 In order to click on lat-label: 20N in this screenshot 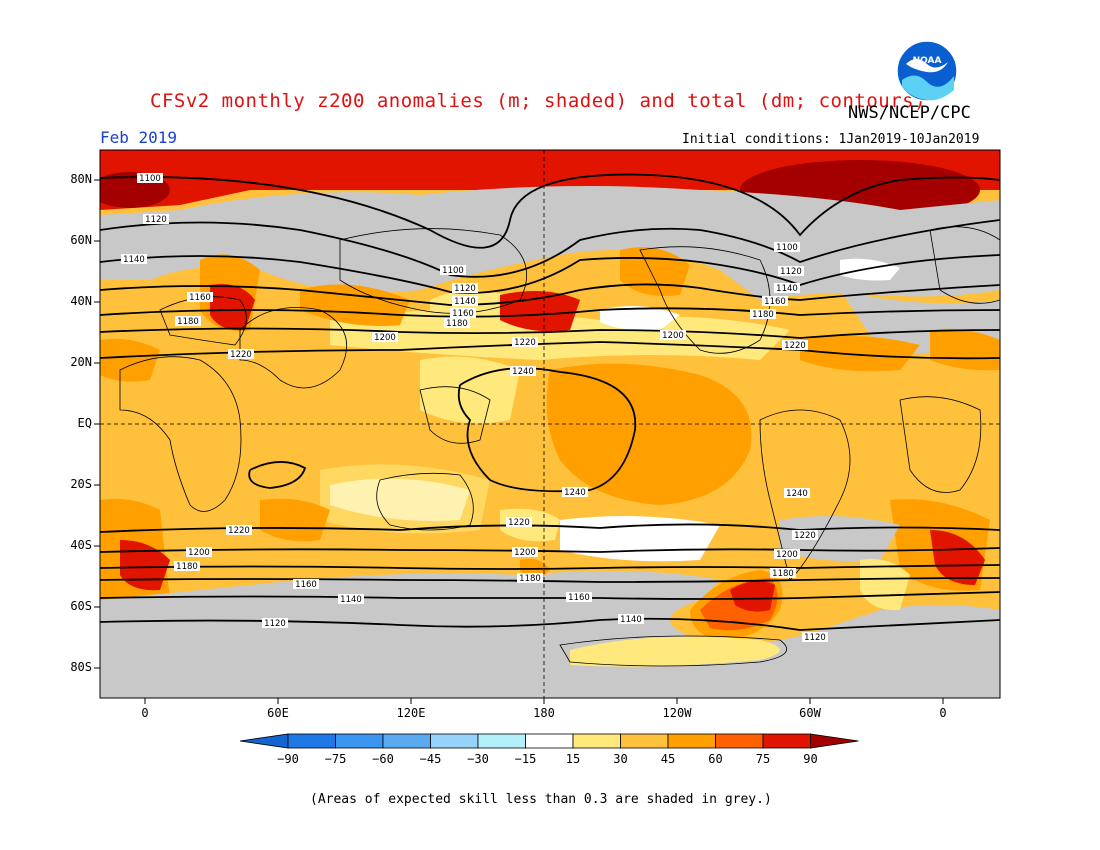, I will do `click(81, 362)`.